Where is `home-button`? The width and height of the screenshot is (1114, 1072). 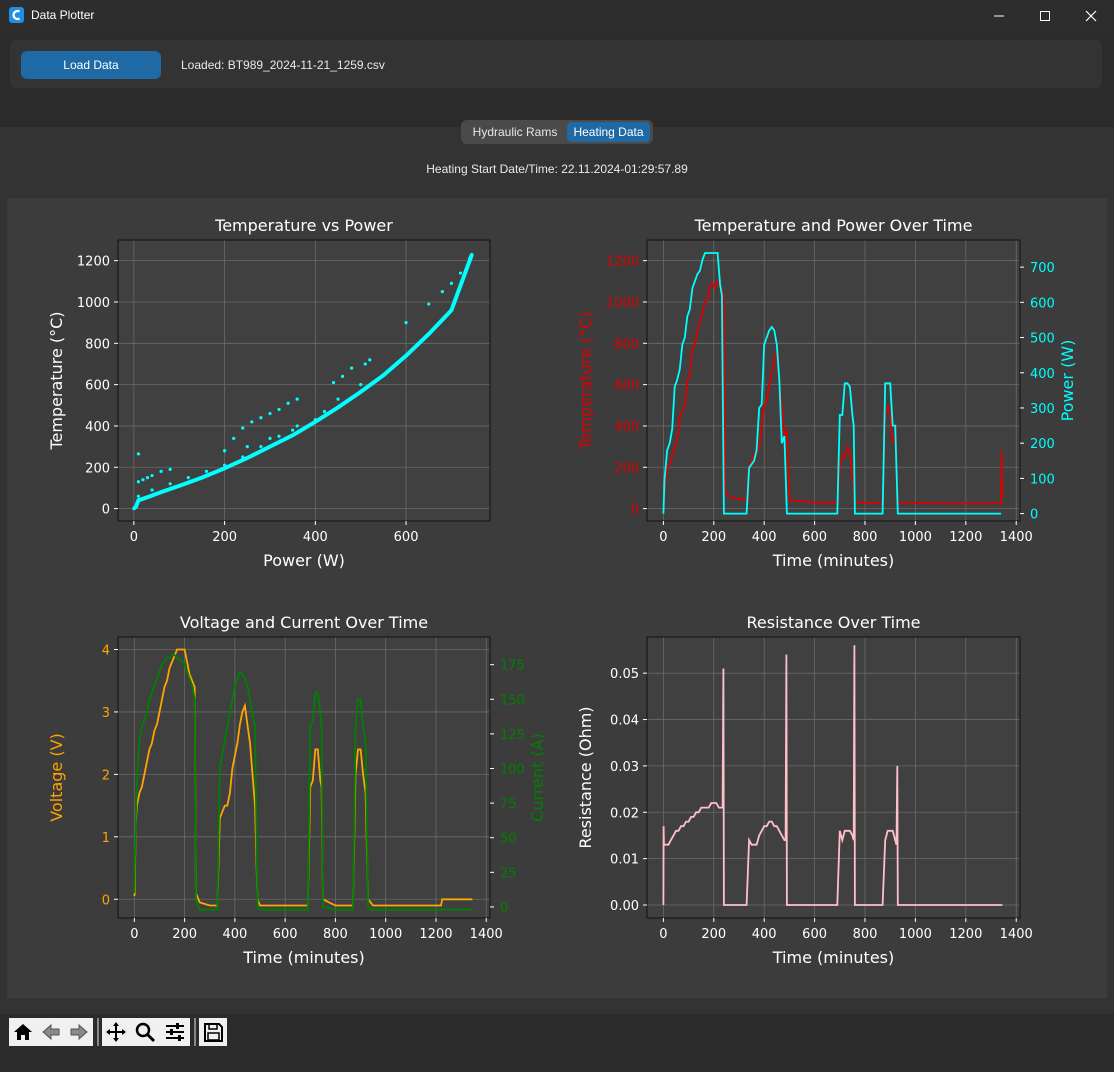
home-button is located at coordinates (23, 1032).